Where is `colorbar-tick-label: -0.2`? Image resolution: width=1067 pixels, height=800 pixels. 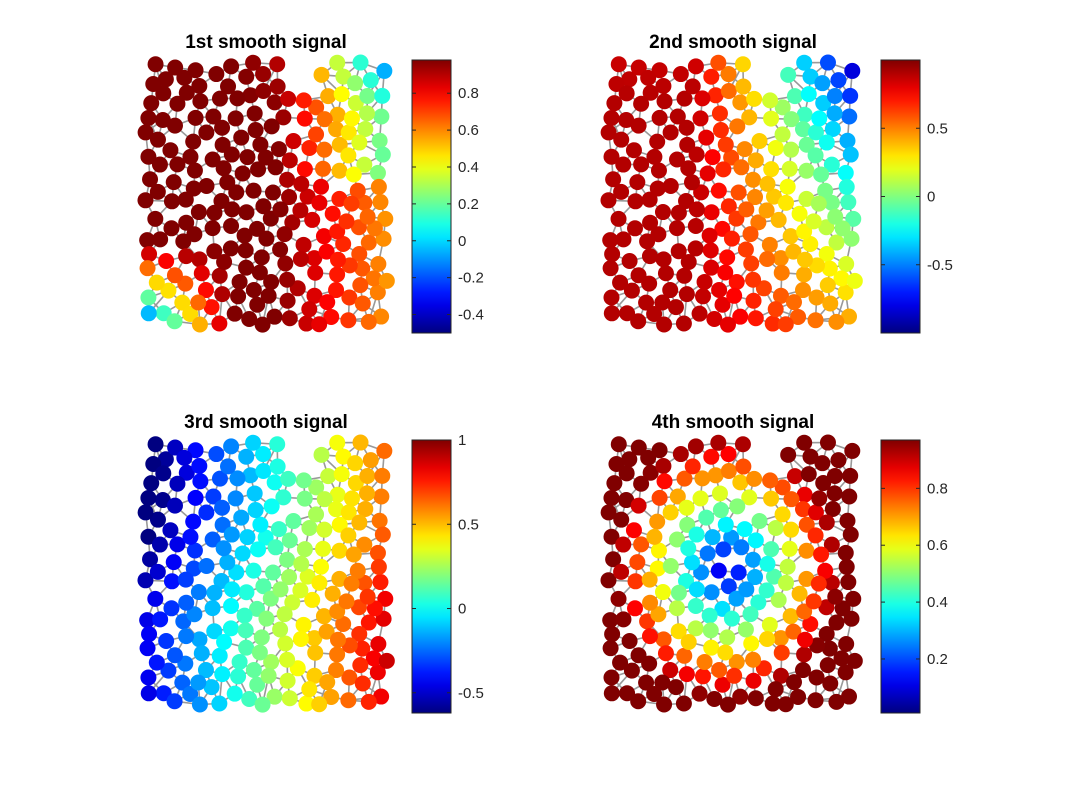 colorbar-tick-label: -0.2 is located at coordinates (471, 278).